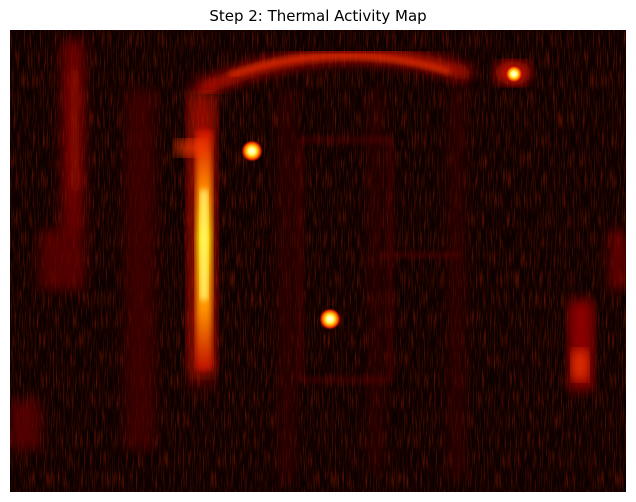  Describe the element at coordinates (379, 260) in the screenshot. I see `door-outline` at that location.